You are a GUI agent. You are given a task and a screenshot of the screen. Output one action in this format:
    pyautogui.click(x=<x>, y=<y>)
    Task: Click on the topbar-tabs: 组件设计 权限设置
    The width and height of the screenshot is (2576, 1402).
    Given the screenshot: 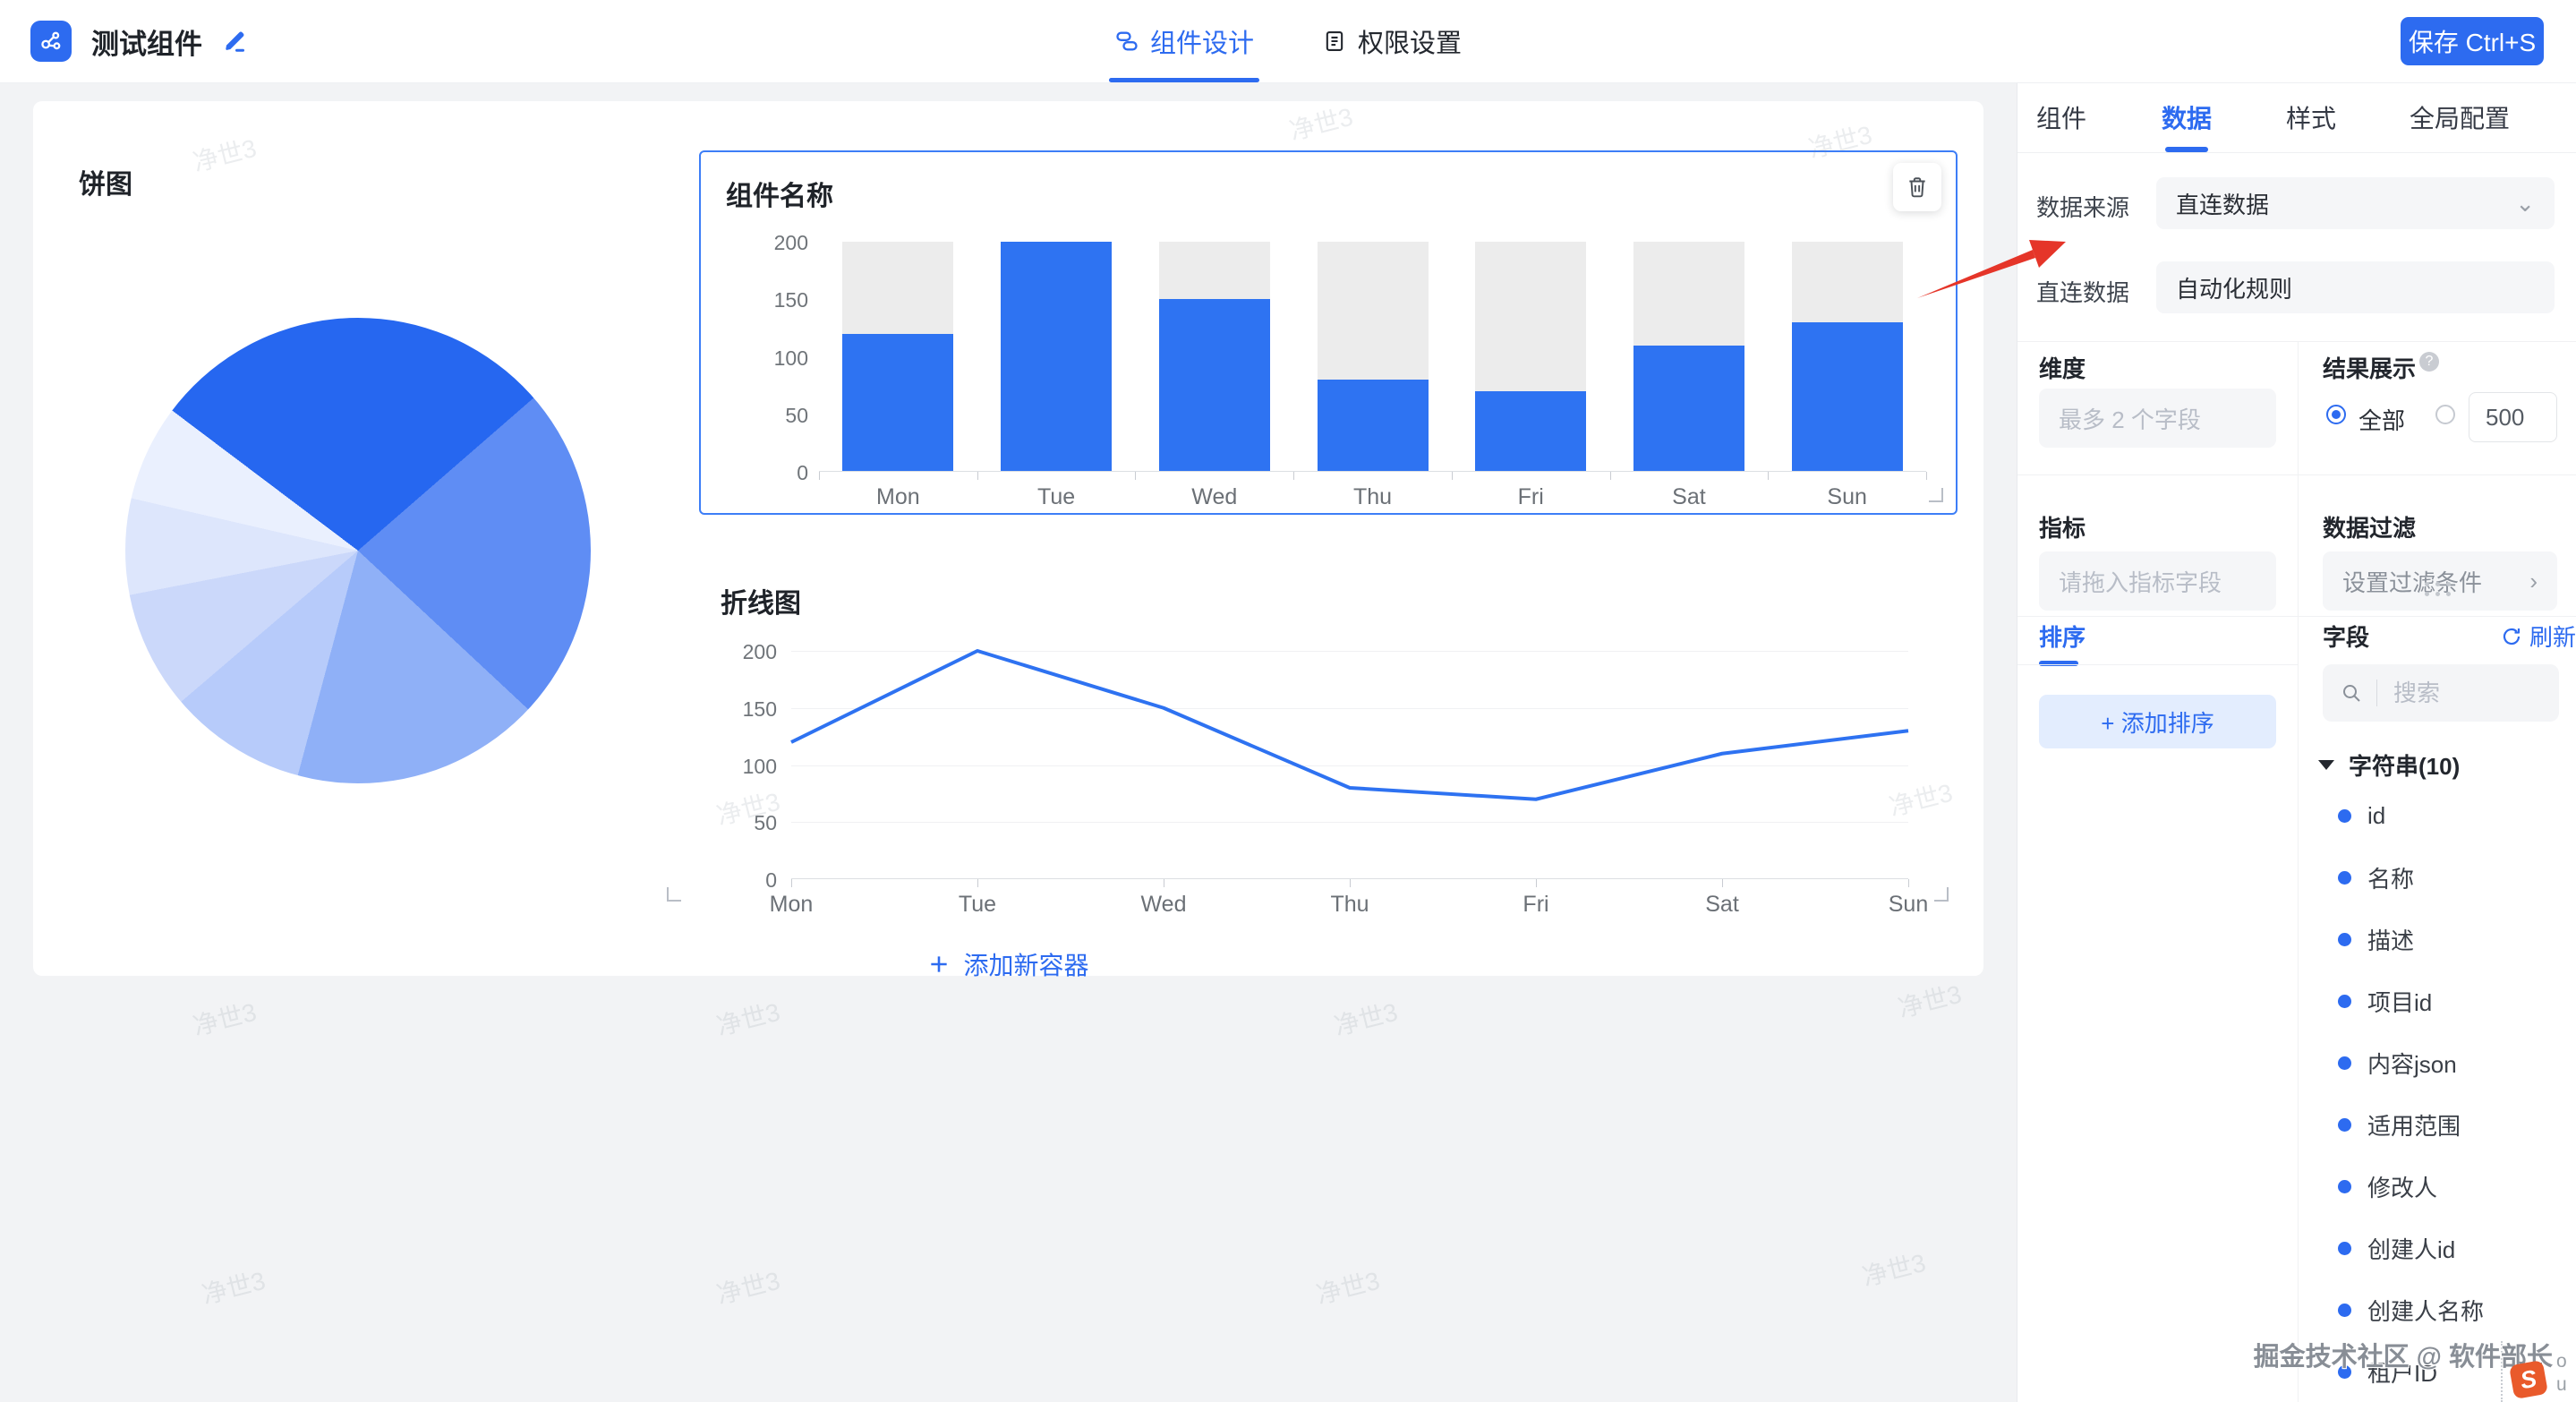 What is the action you would take?
    pyautogui.click(x=1287, y=41)
    